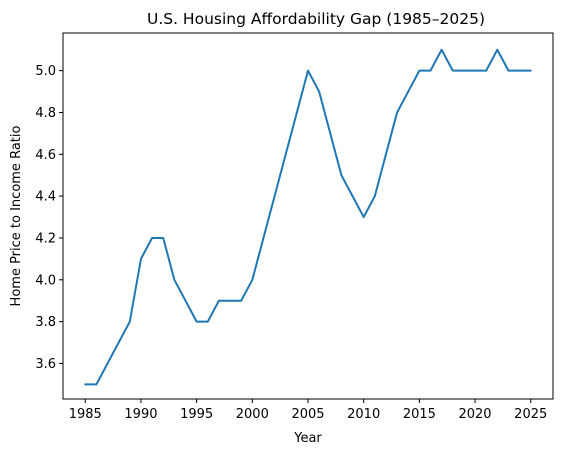  What do you see at coordinates (49, 218) in the screenshot?
I see `y-axis: 3.6 3.8 4.0 4.2 4.4 4.6 4.8 5.0` at bounding box center [49, 218].